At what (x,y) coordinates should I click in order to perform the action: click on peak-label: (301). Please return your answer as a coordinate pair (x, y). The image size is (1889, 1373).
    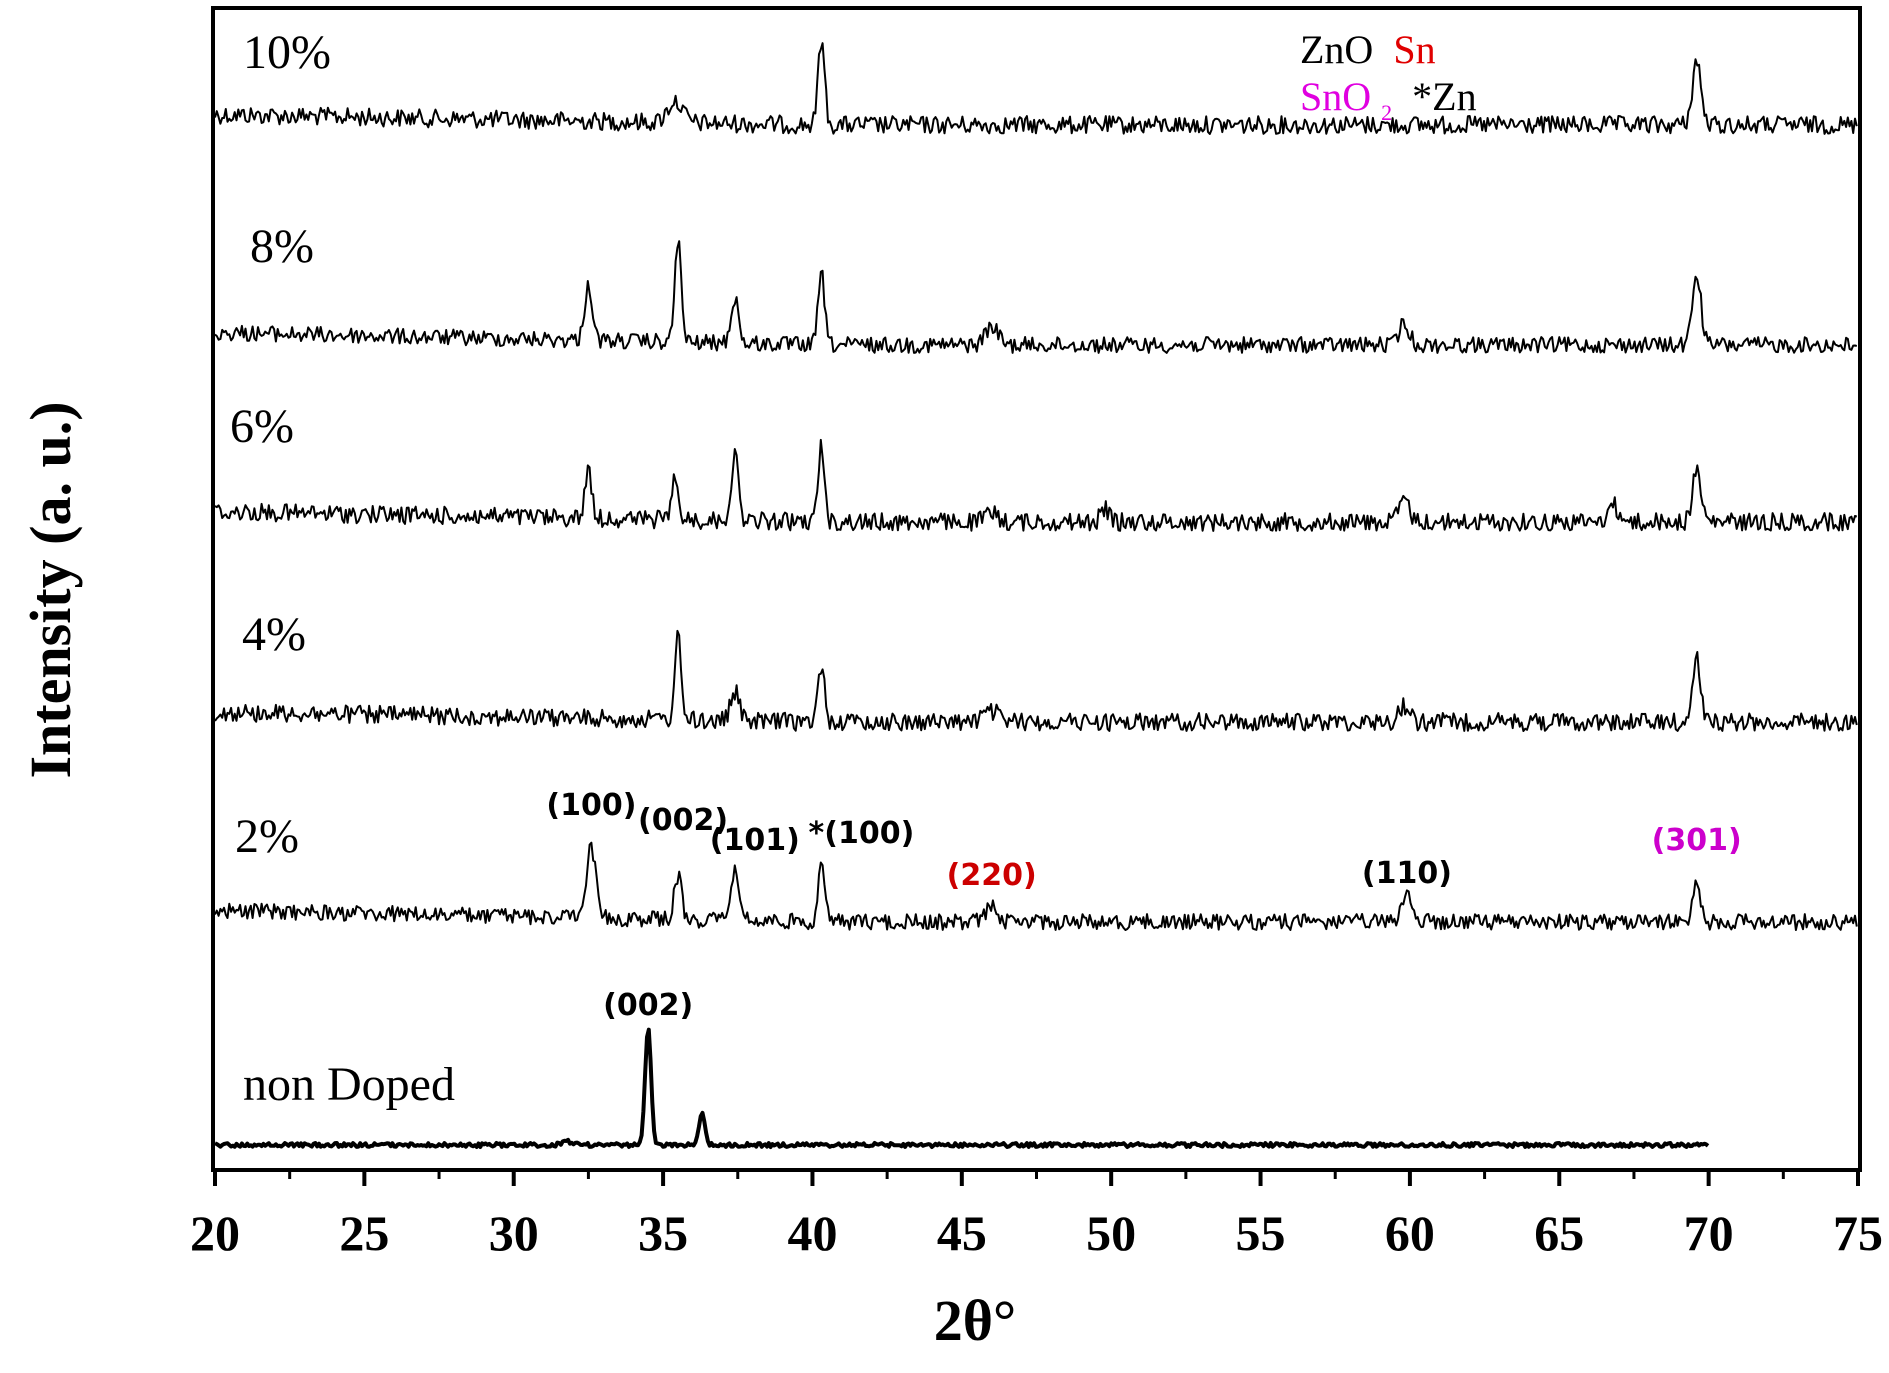
    Looking at the image, I should click on (1697, 840).